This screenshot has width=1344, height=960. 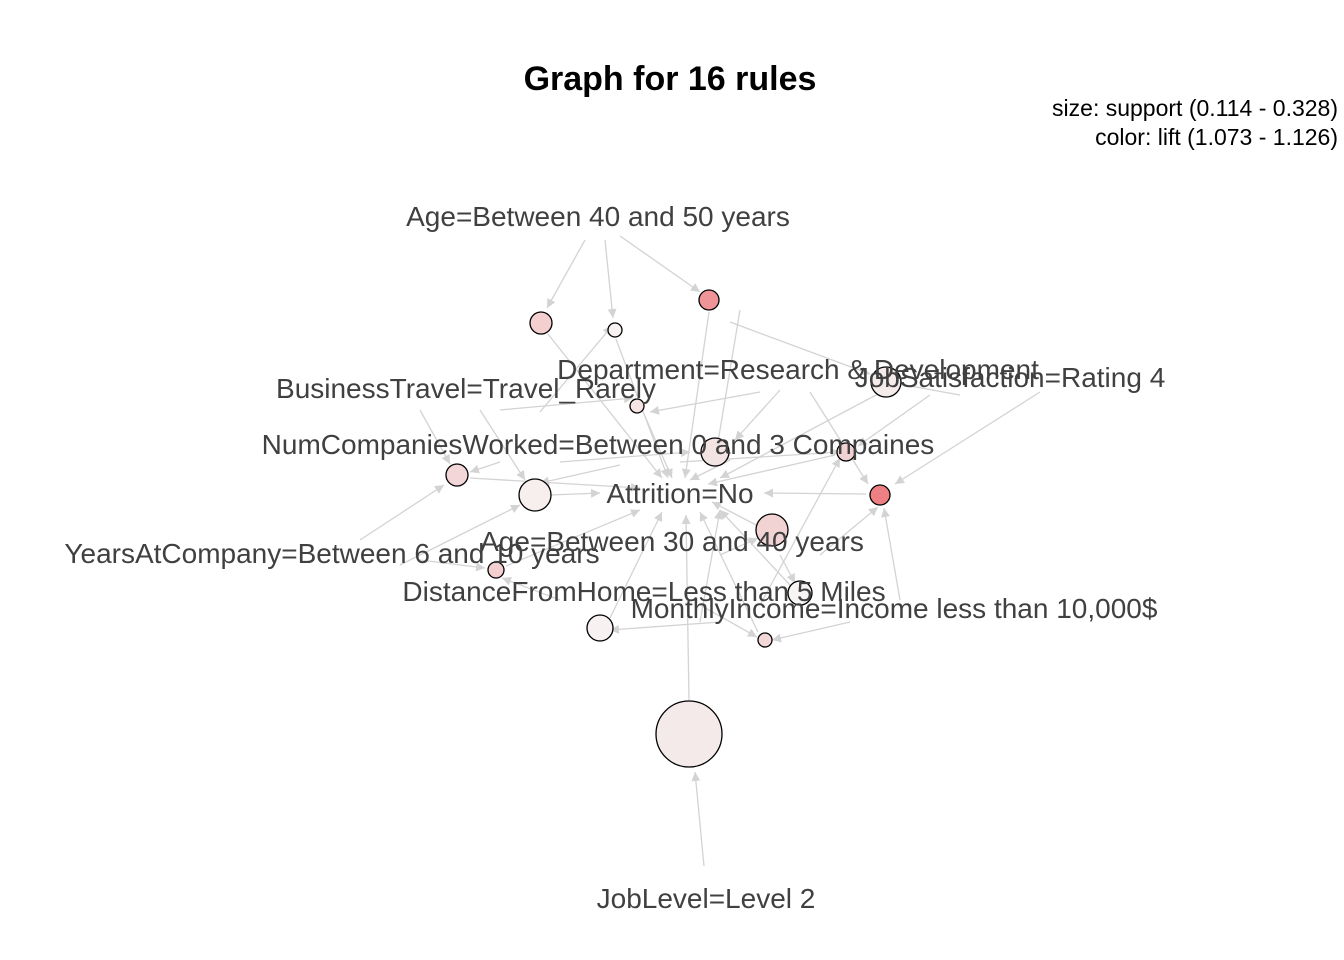 What do you see at coordinates (331, 553) in the screenshot?
I see `item-label-years-at-company: YearsAtCompany=Between 6 and 10 years` at bounding box center [331, 553].